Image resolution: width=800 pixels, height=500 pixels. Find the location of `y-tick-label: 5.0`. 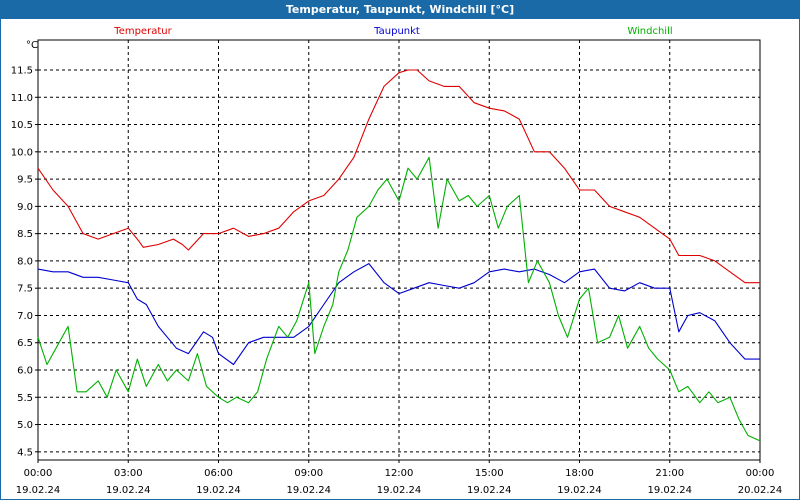

y-tick-label: 5.0 is located at coordinates (25, 425).